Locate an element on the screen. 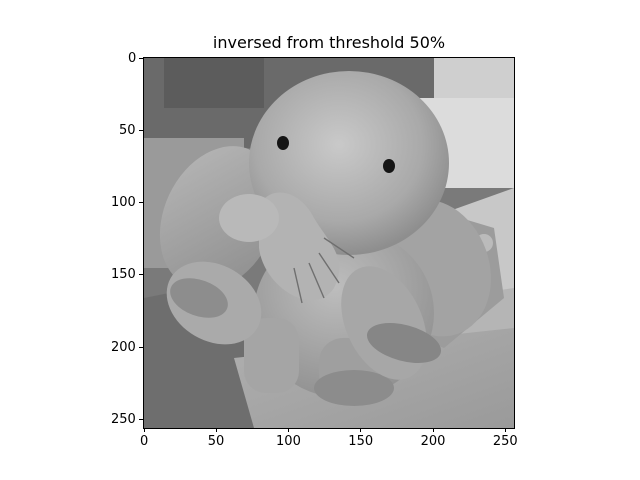 The height and width of the screenshot is (480, 640). y-tick-label: 250 is located at coordinates (123, 419).